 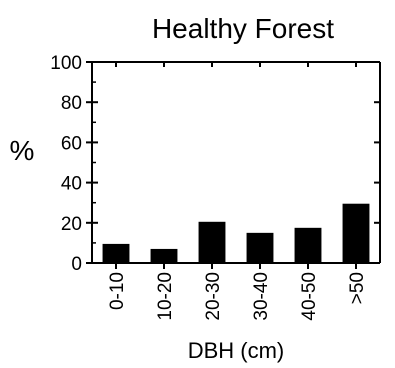 What do you see at coordinates (243, 28) in the screenshot?
I see `chart-title: Healthy Forest` at bounding box center [243, 28].